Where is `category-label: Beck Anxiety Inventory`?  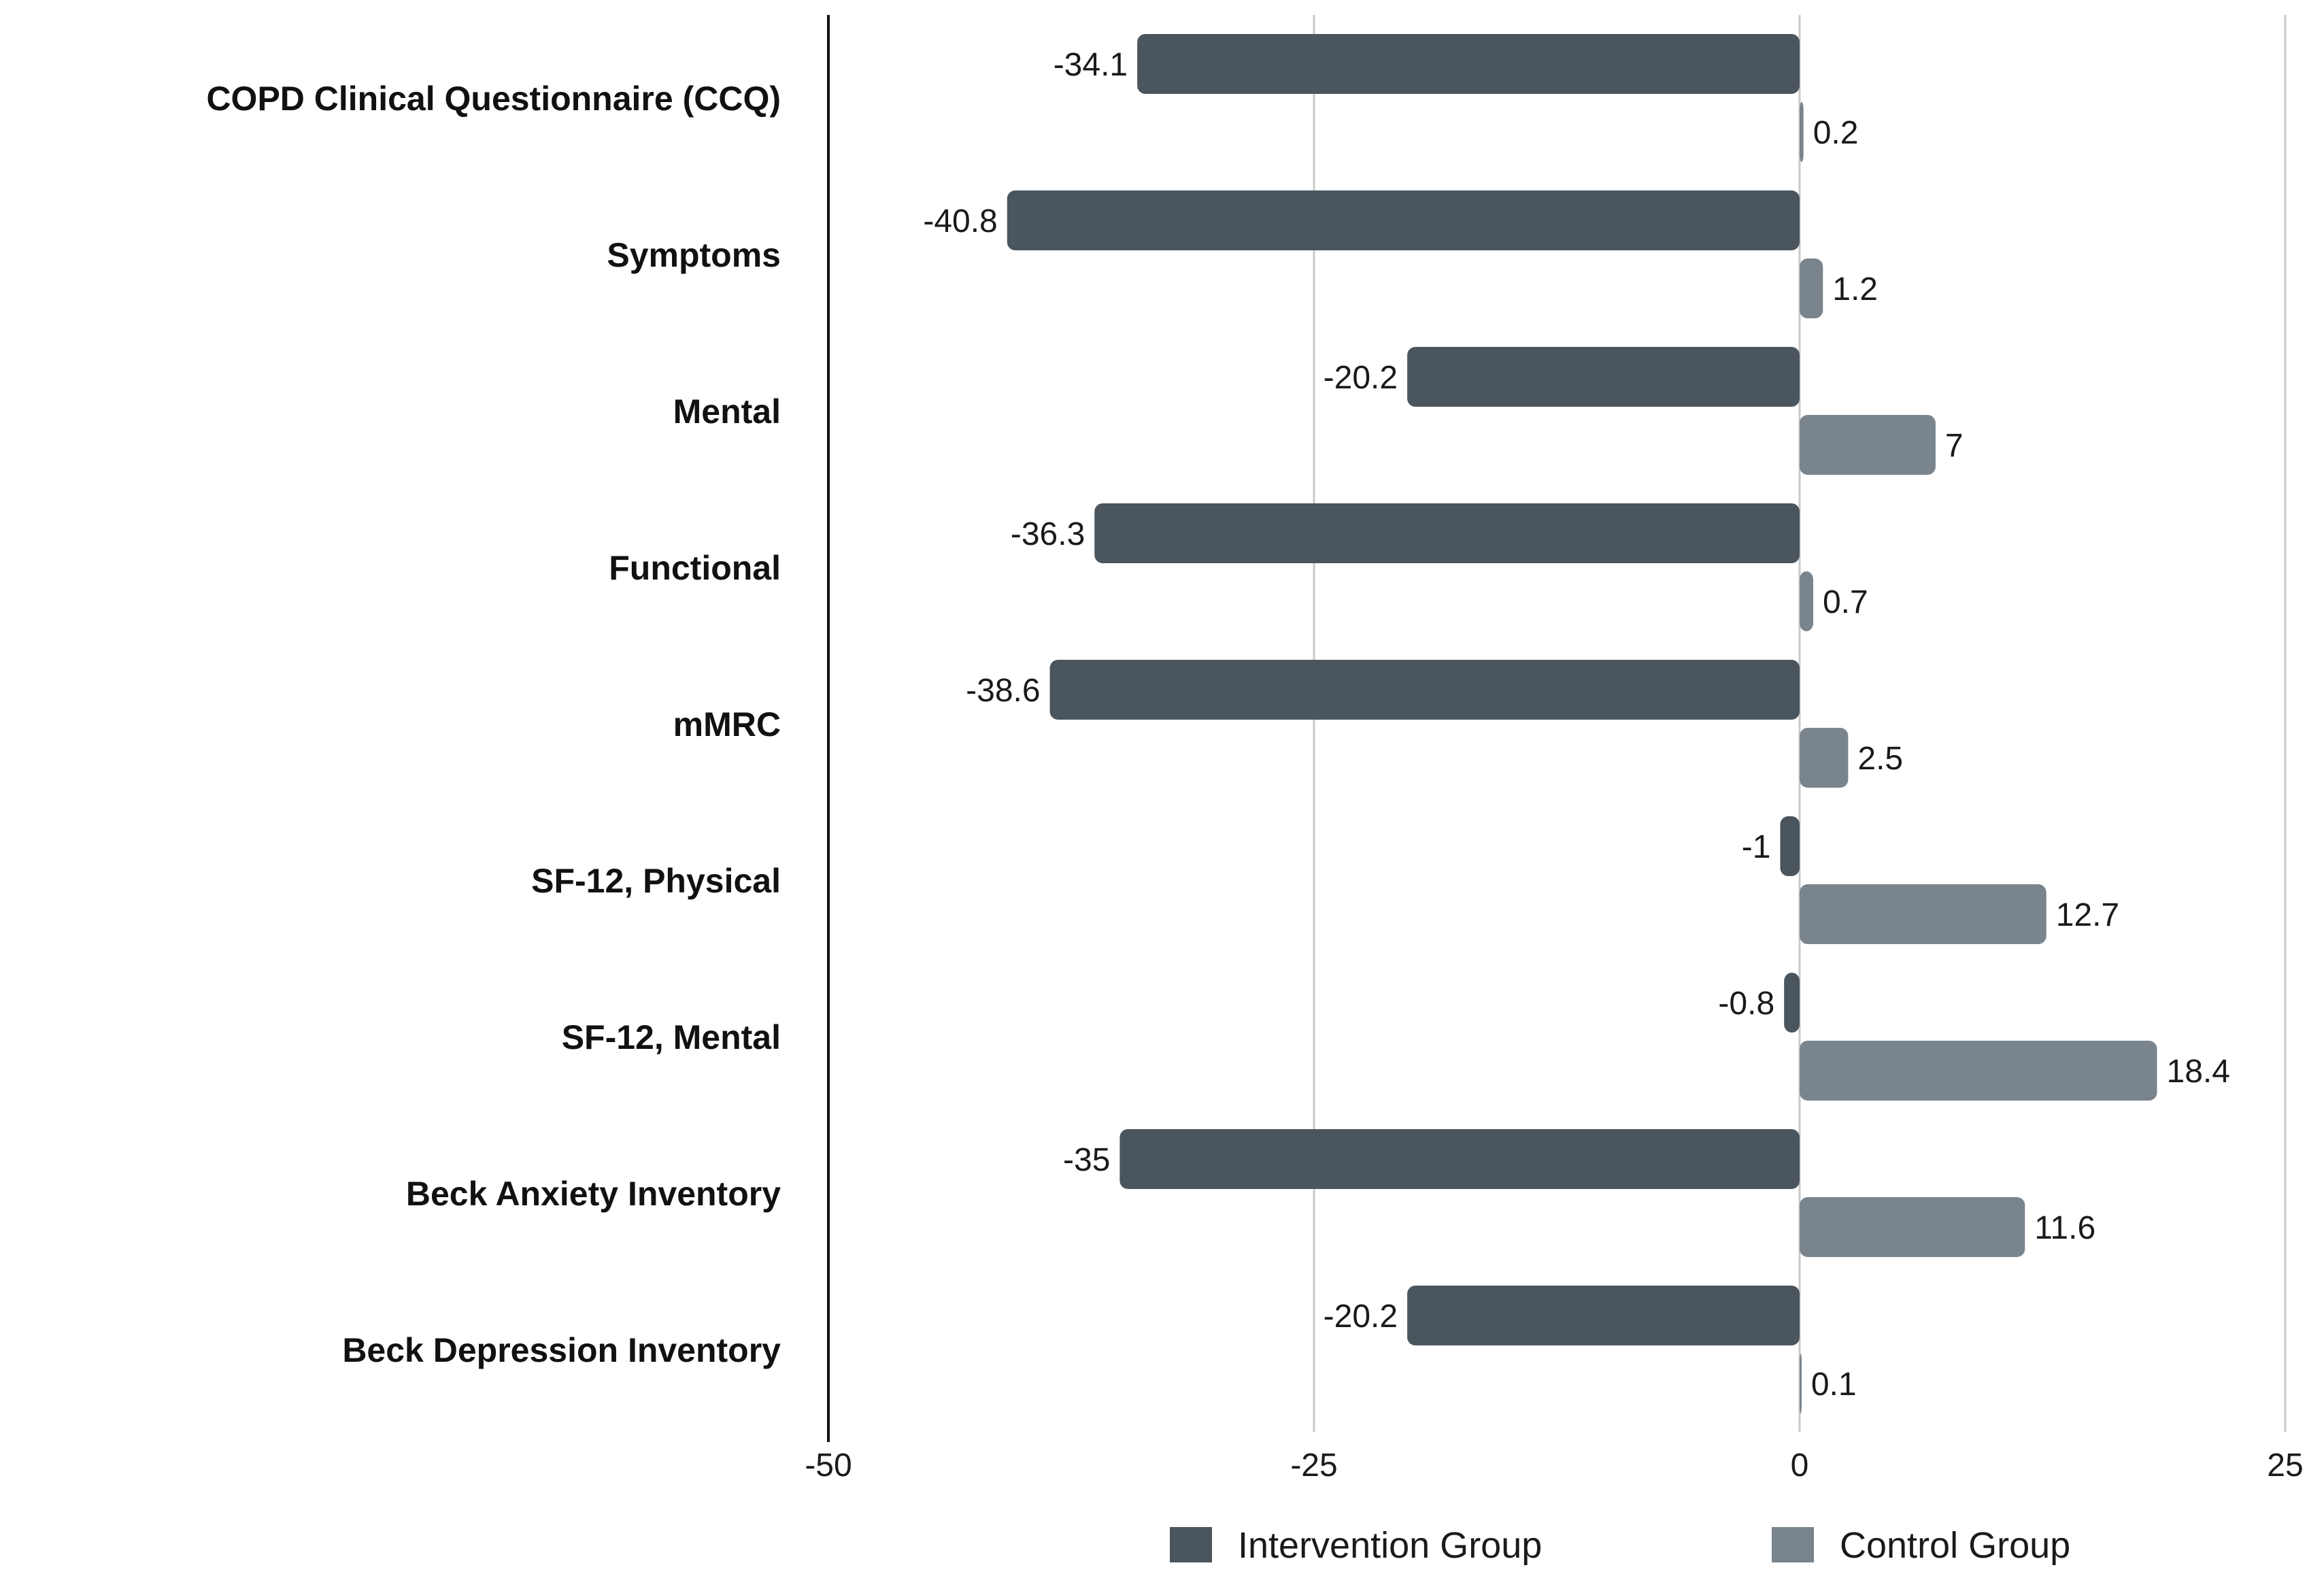 category-label: Beck Anxiety Inventory is located at coordinates (593, 1194).